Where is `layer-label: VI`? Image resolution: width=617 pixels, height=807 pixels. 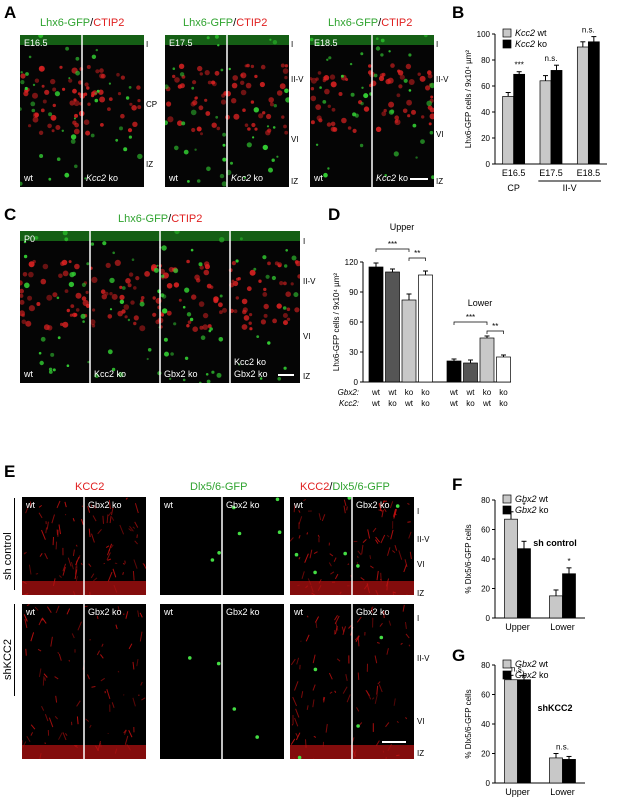
layer-label: VI is located at coordinates (440, 134).